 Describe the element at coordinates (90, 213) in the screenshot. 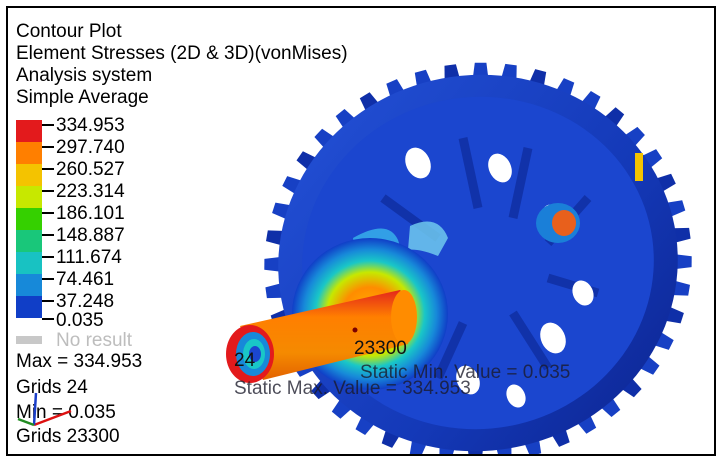

I see `legend-value: 186.101` at that location.